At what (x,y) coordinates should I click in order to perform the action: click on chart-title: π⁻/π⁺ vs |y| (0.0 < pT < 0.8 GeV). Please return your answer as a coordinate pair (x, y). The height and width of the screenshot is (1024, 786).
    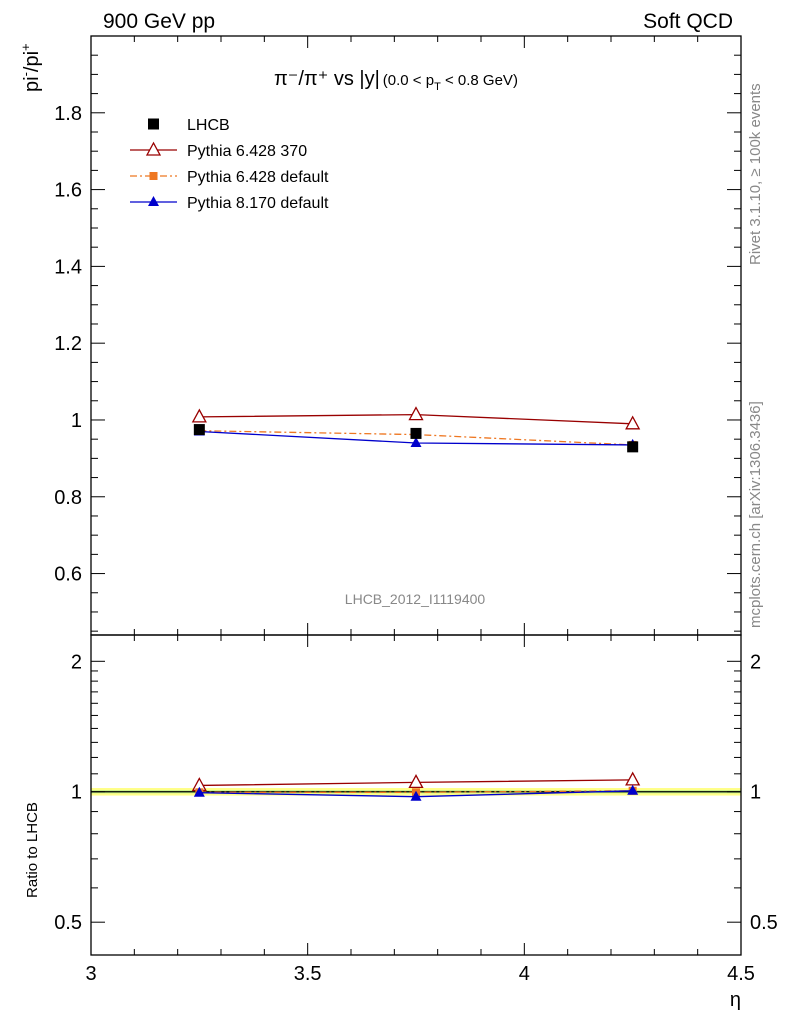
    Looking at the image, I should click on (396, 80).